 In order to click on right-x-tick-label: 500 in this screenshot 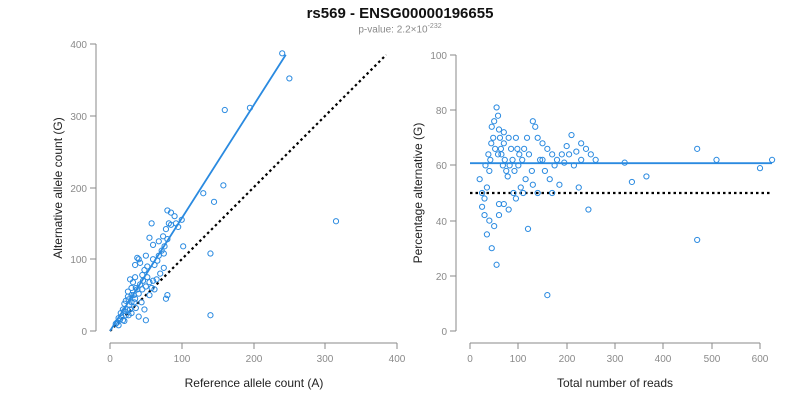, I will do `click(712, 359)`.